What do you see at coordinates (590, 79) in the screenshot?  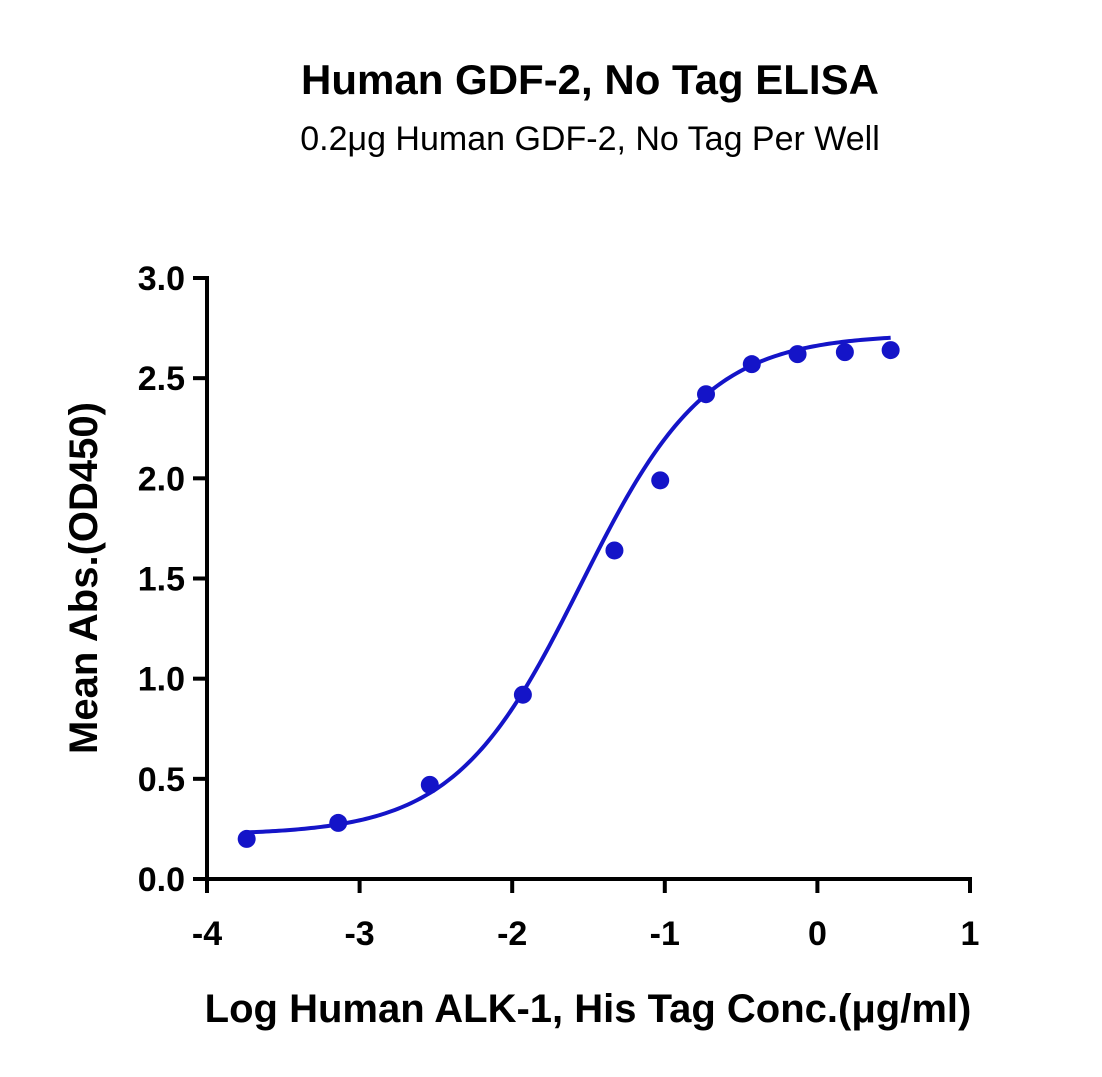 I see `chart-title: Human GDF-2, No Tag ELISA` at bounding box center [590, 79].